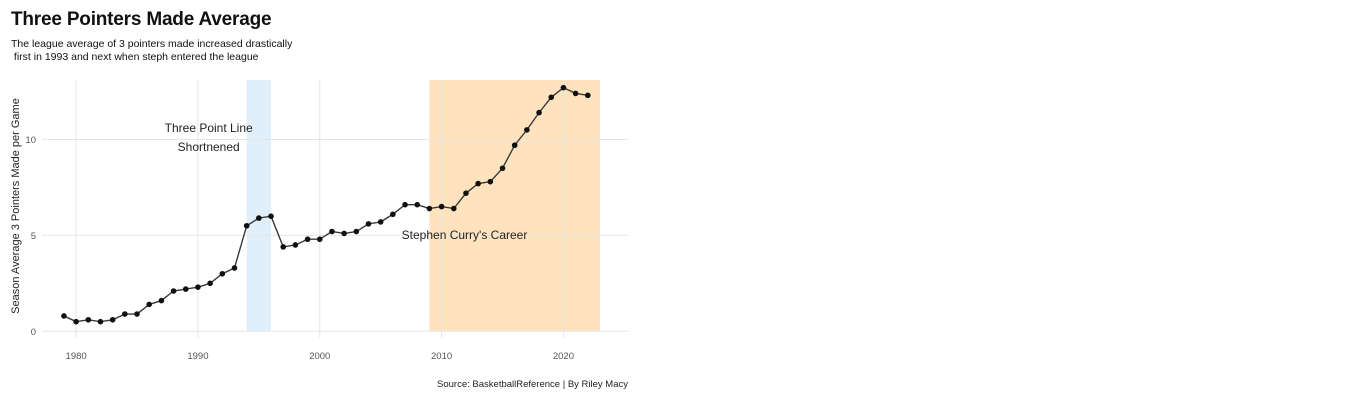  What do you see at coordinates (209, 147) in the screenshot?
I see `region-annotation-1: Shortnened` at bounding box center [209, 147].